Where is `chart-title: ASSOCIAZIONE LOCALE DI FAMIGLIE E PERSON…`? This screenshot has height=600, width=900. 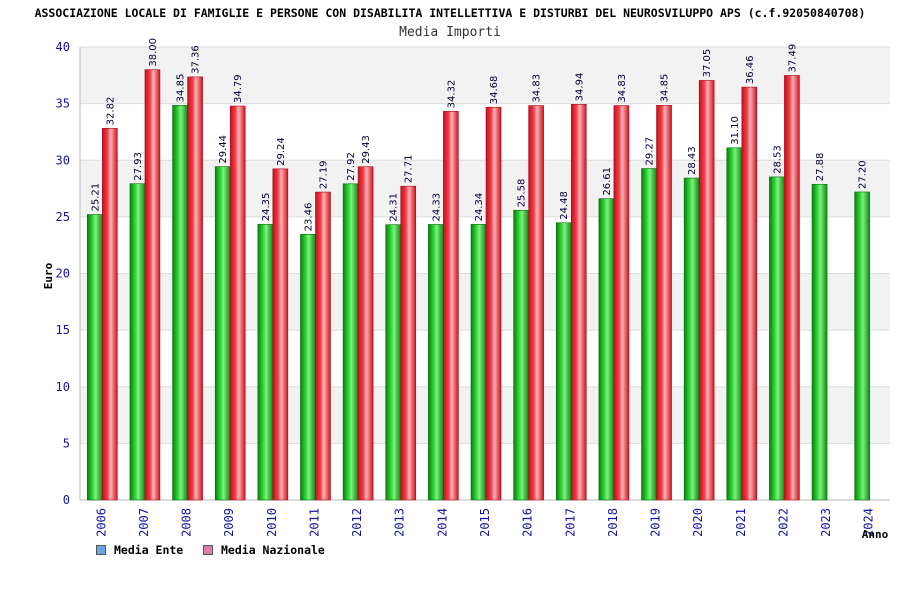
chart-title: ASSOCIAZIONE LOCALE DI FAMIGLIE E PERSON… is located at coordinates (450, 13).